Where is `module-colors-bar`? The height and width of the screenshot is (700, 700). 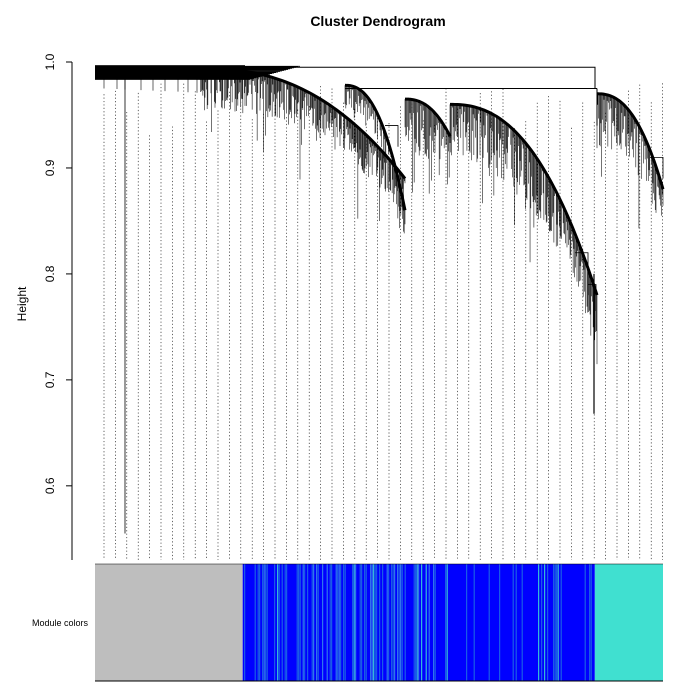 module-colors-bar is located at coordinates (379, 622).